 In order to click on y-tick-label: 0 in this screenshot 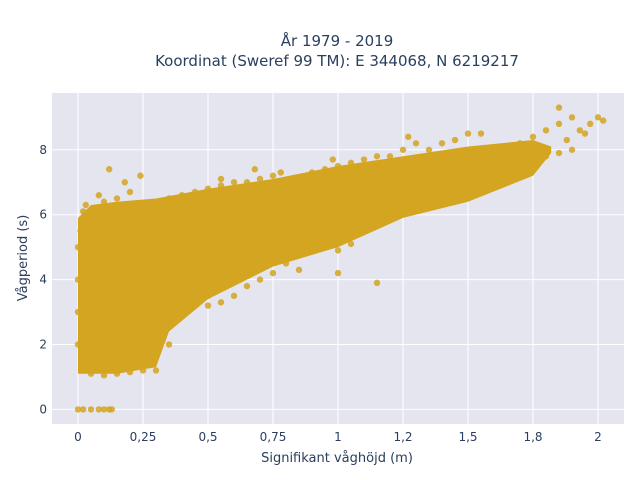, I will do `click(43, 409)`.